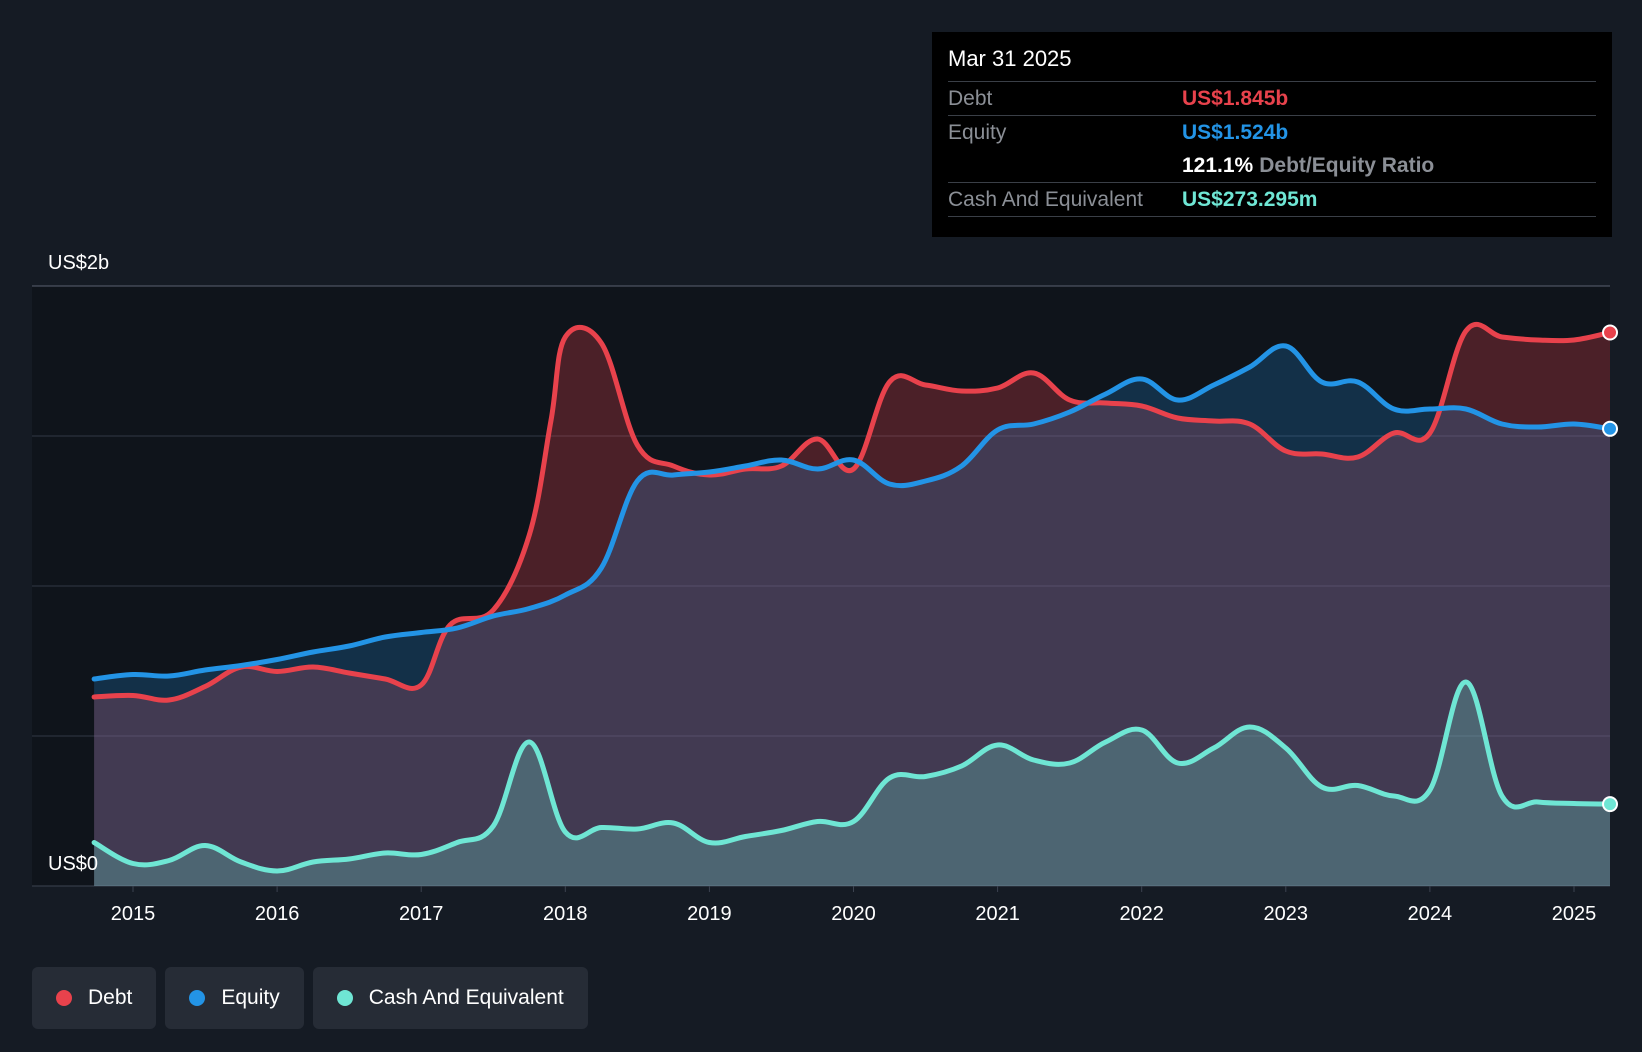 The height and width of the screenshot is (1052, 1642). I want to click on tooltip-cash-value: US$273.295m, so click(1250, 199).